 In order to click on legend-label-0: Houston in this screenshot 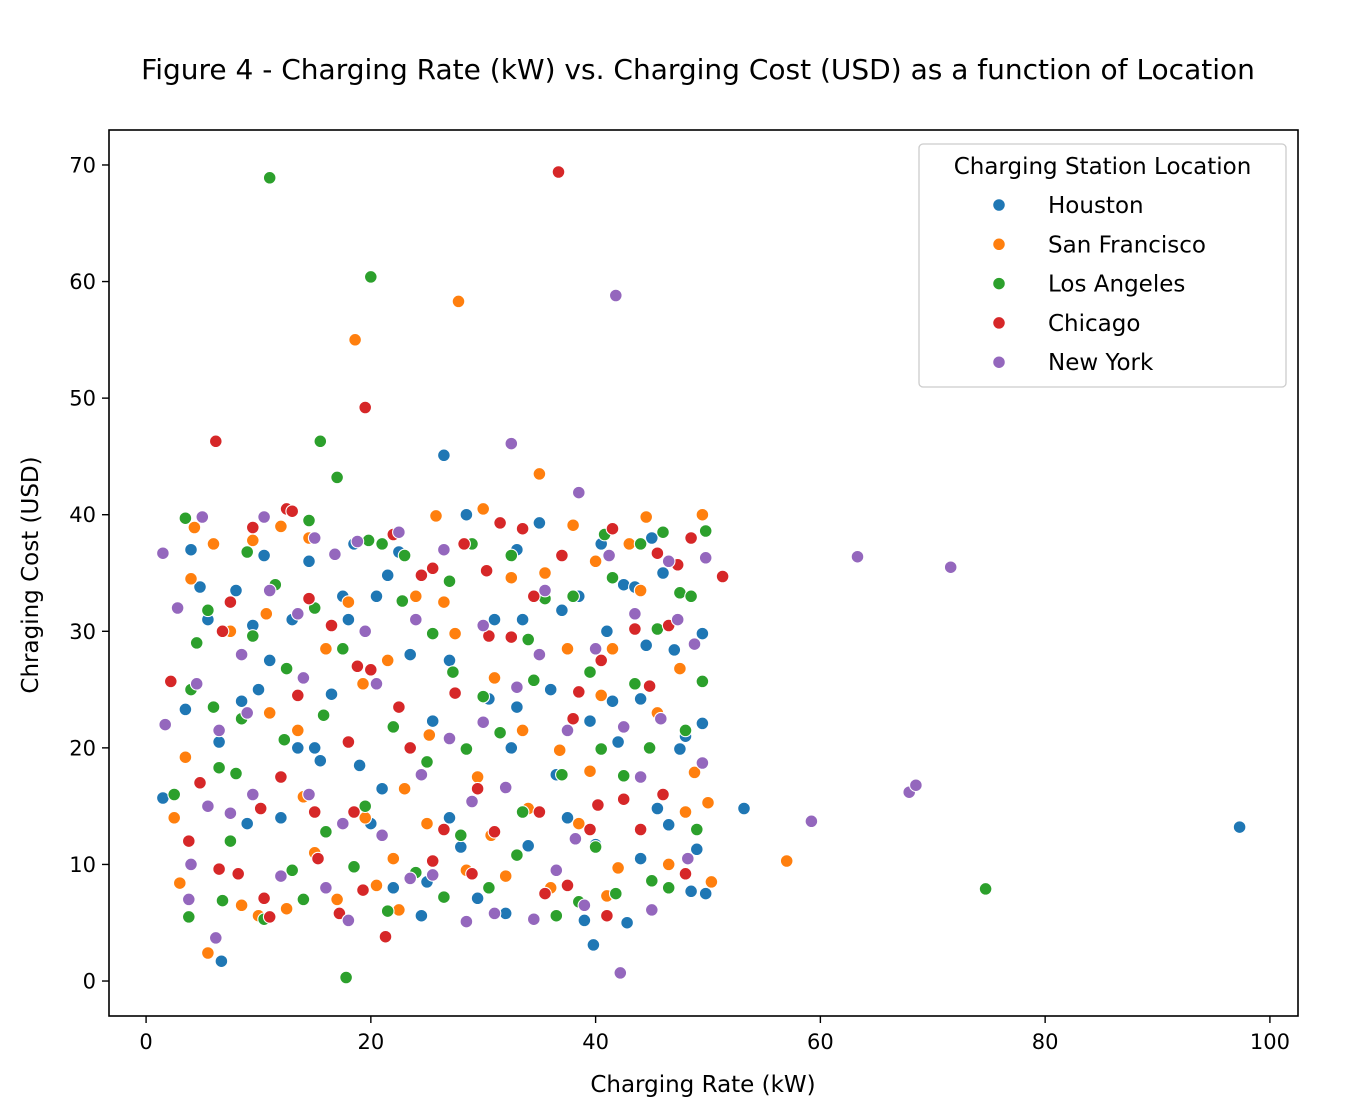, I will do `click(1096, 206)`.